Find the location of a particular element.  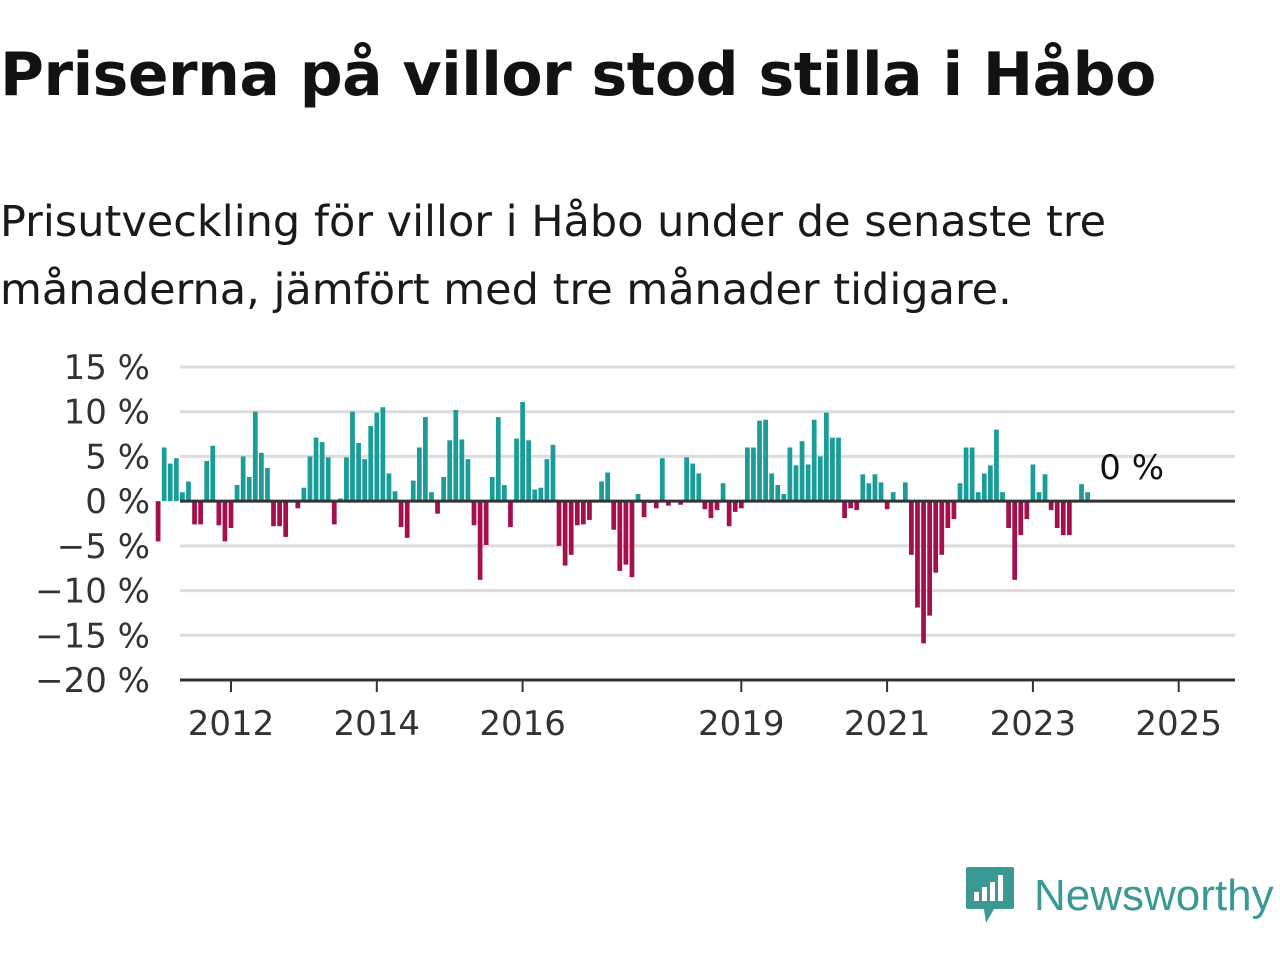

y-tick-label: 5 % is located at coordinates (117, 457).